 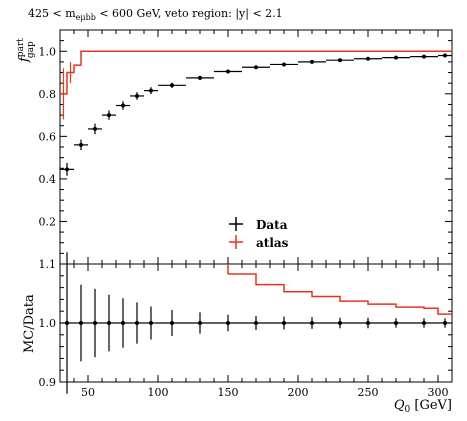 I want to click on ratio-y-tick-label: 0.9, so click(x=48, y=382).